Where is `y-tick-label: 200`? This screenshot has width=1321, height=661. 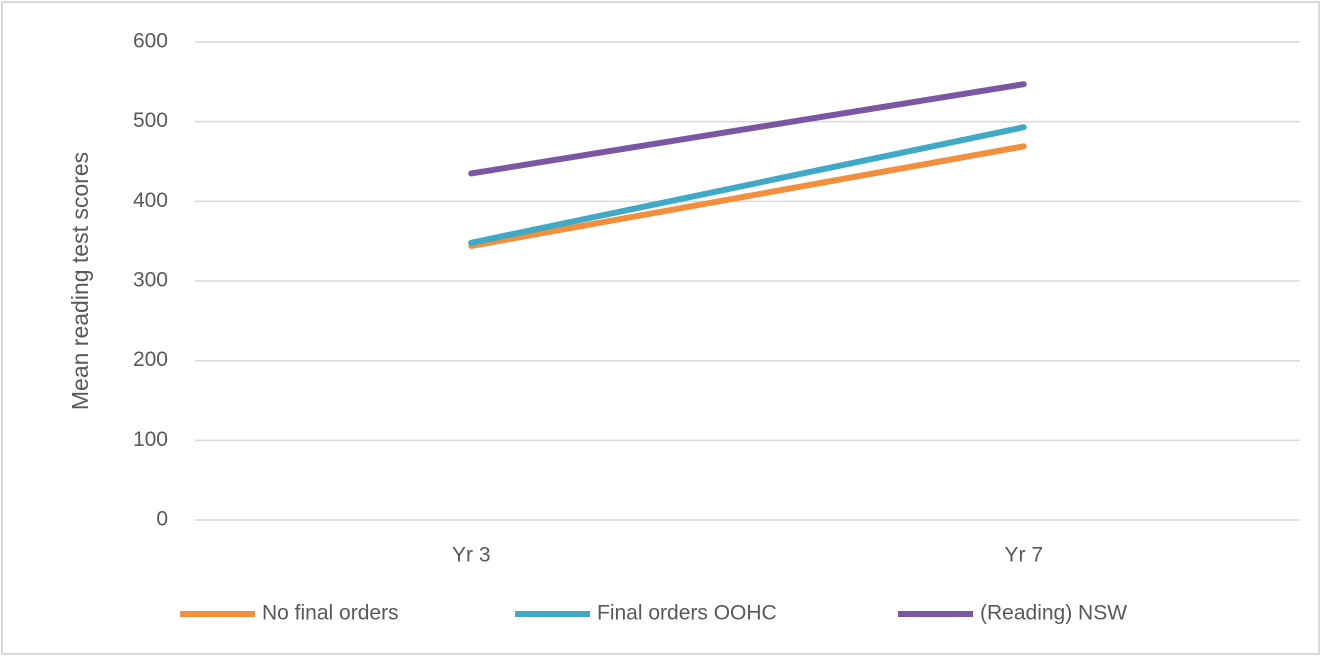 y-tick-label: 200 is located at coordinates (150, 359).